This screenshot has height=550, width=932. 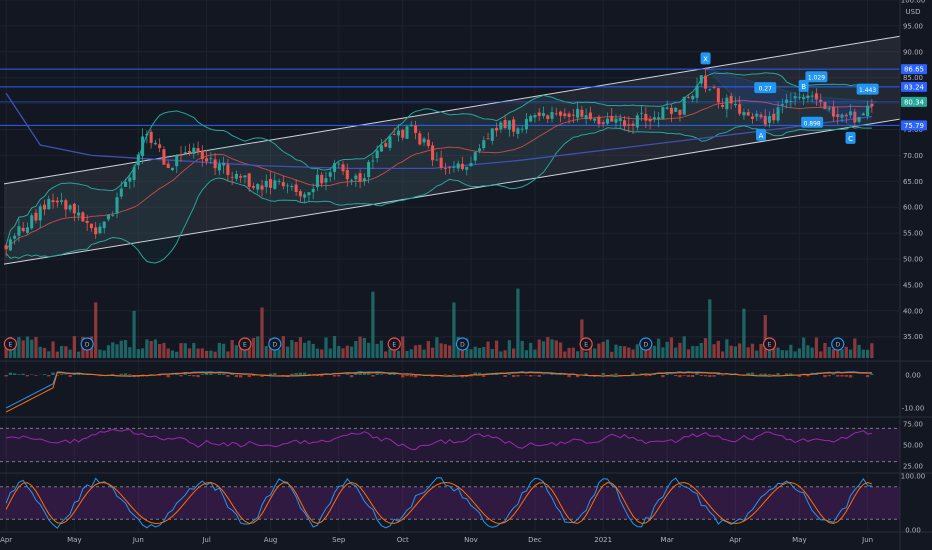 What do you see at coordinates (913, 446) in the screenshot?
I see `rsi-tick-label: 50.00` at bounding box center [913, 446].